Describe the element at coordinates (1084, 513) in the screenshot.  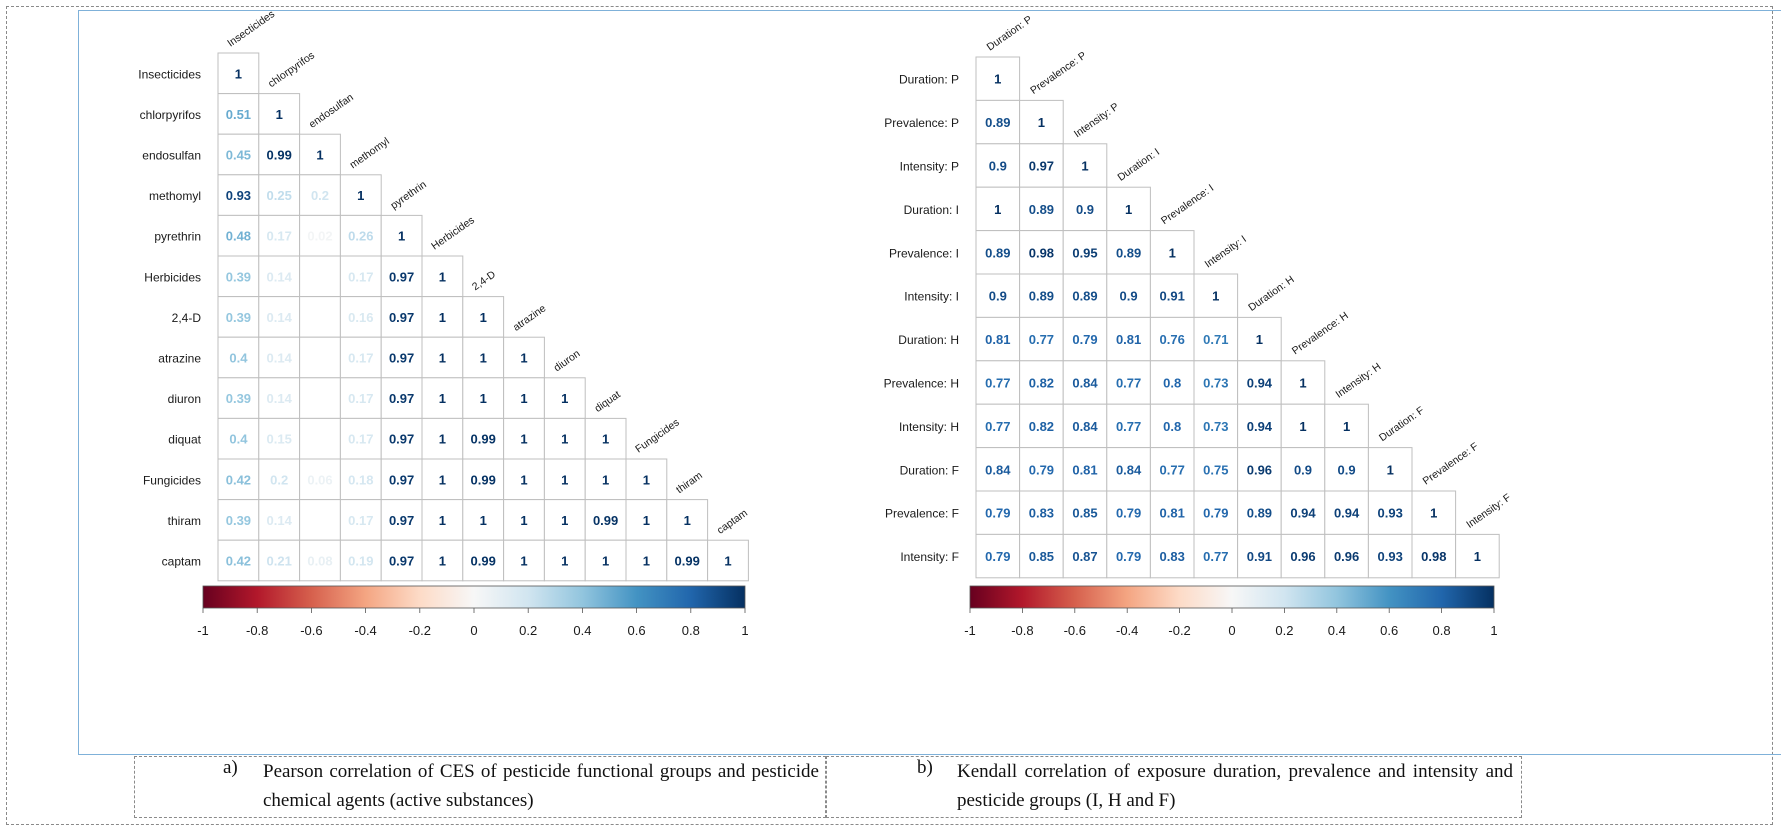
I see `correlation-value: 0.85` at that location.